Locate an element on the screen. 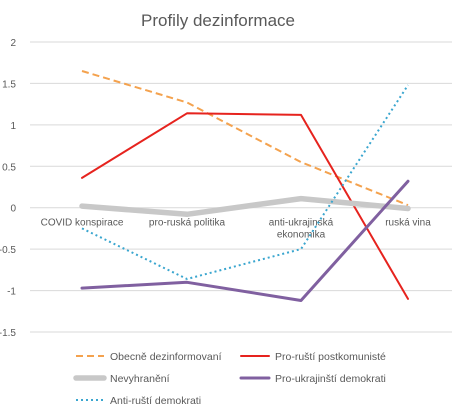 The width and height of the screenshot is (464, 419). x-tick-label-line: ruská vina is located at coordinates (408, 223).